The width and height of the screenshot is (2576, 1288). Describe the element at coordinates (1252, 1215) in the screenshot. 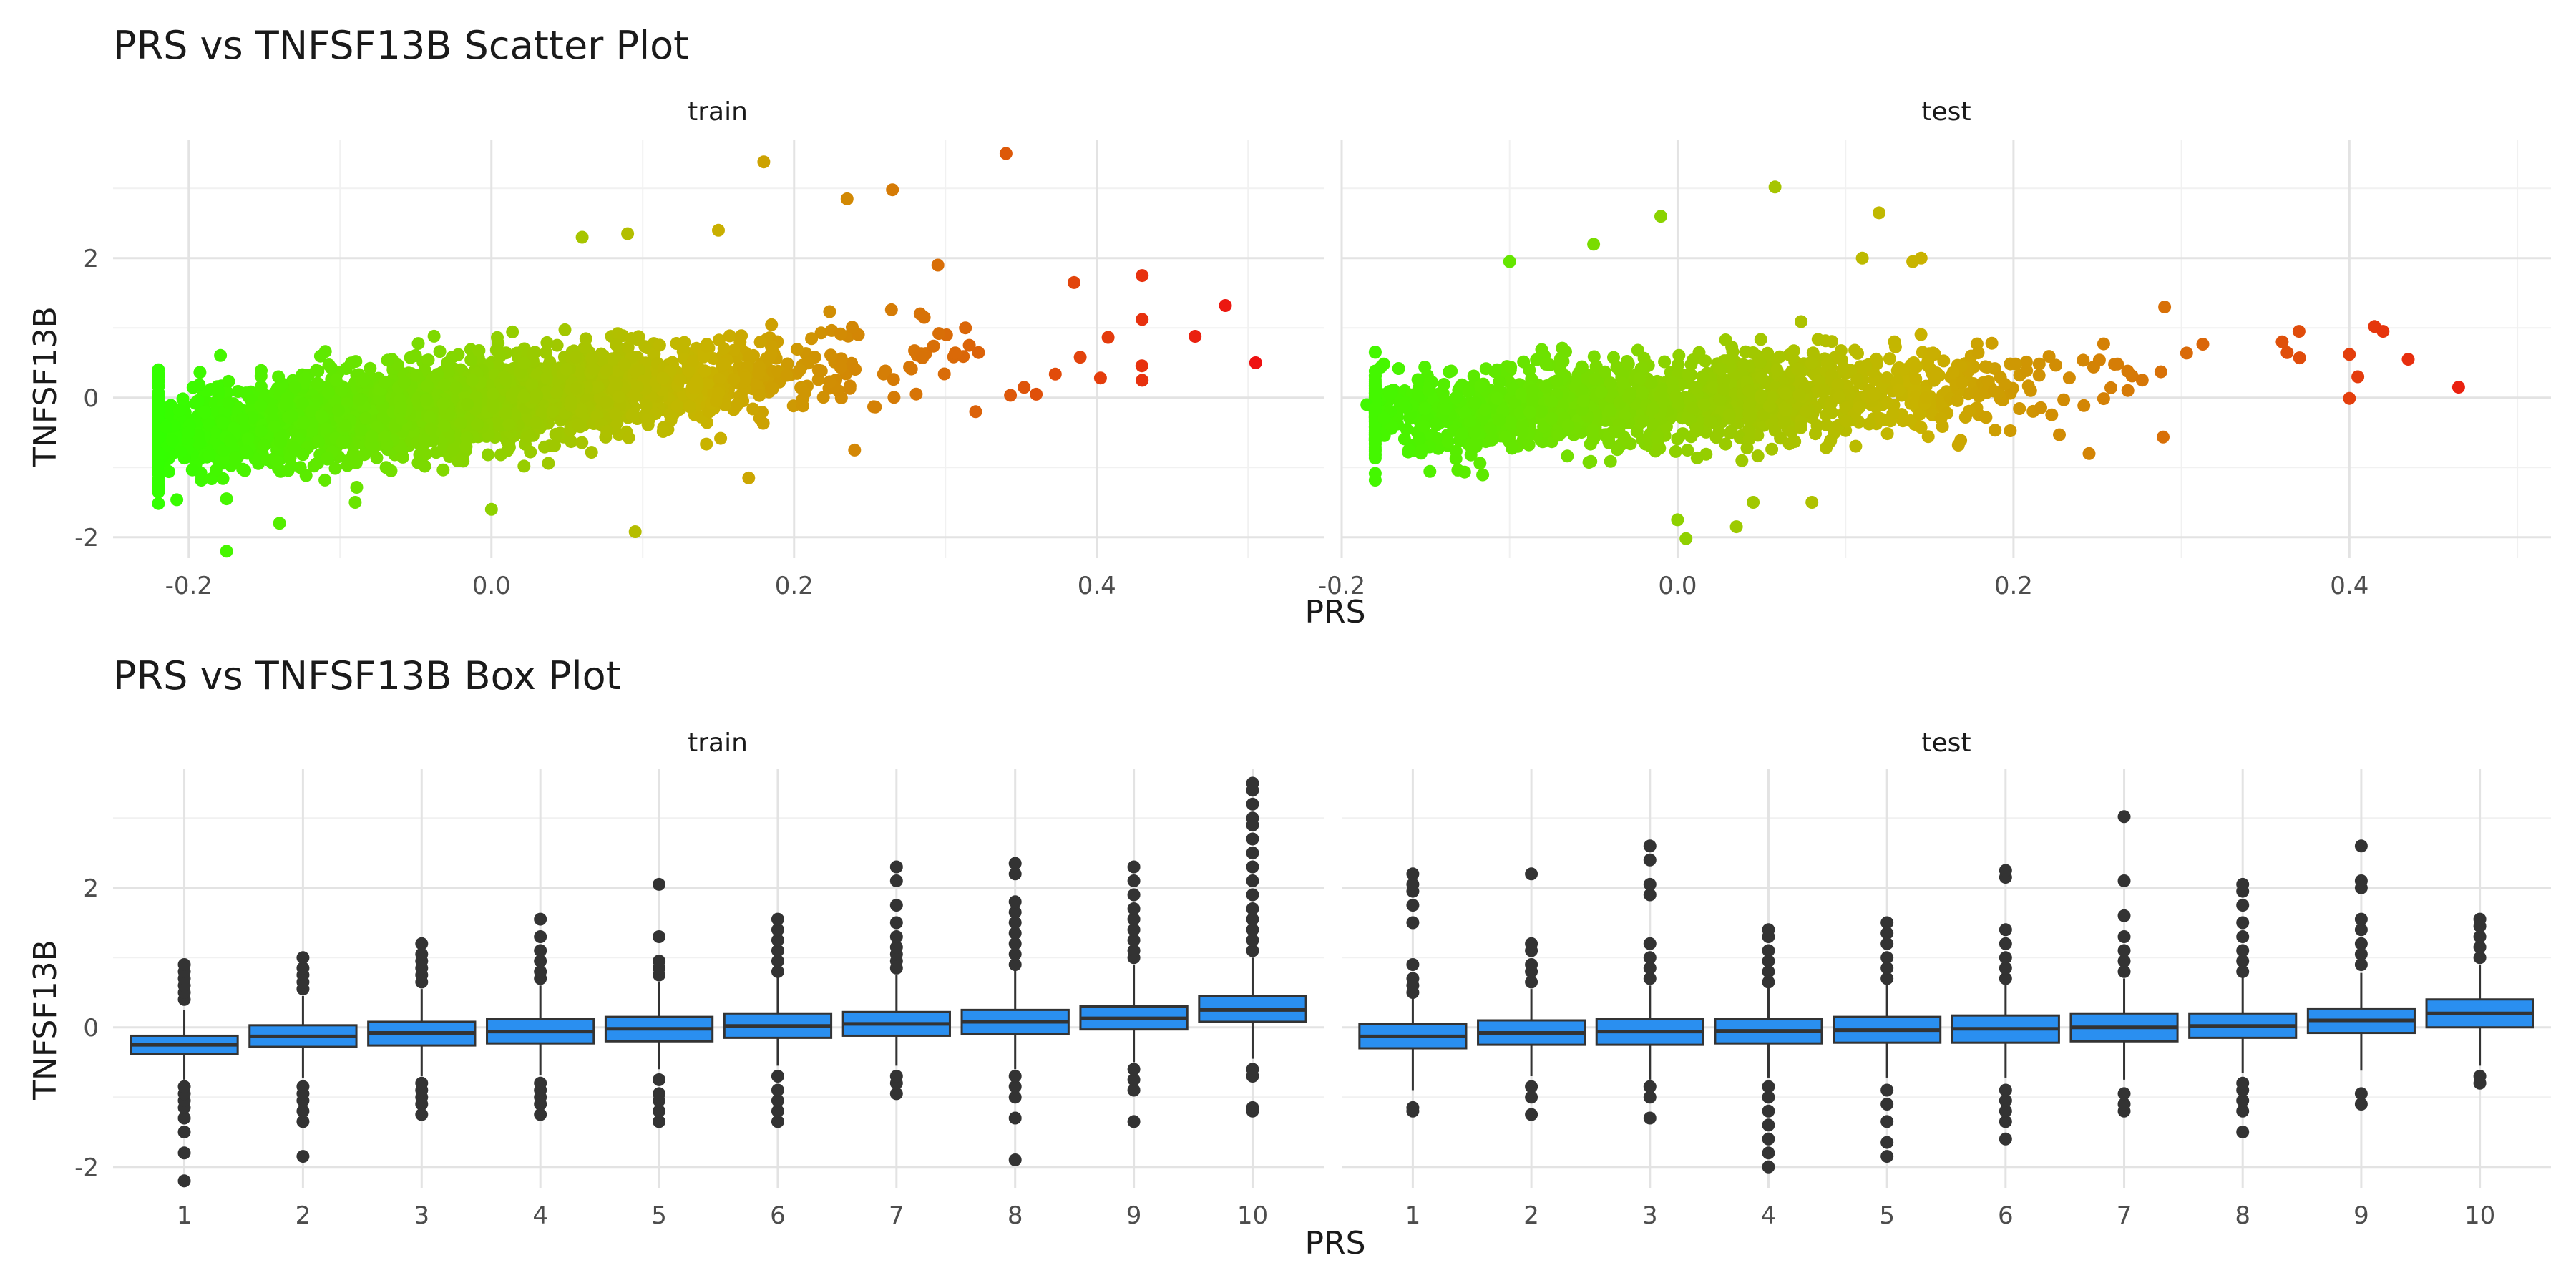

I see `x-tick-label: 10` at that location.